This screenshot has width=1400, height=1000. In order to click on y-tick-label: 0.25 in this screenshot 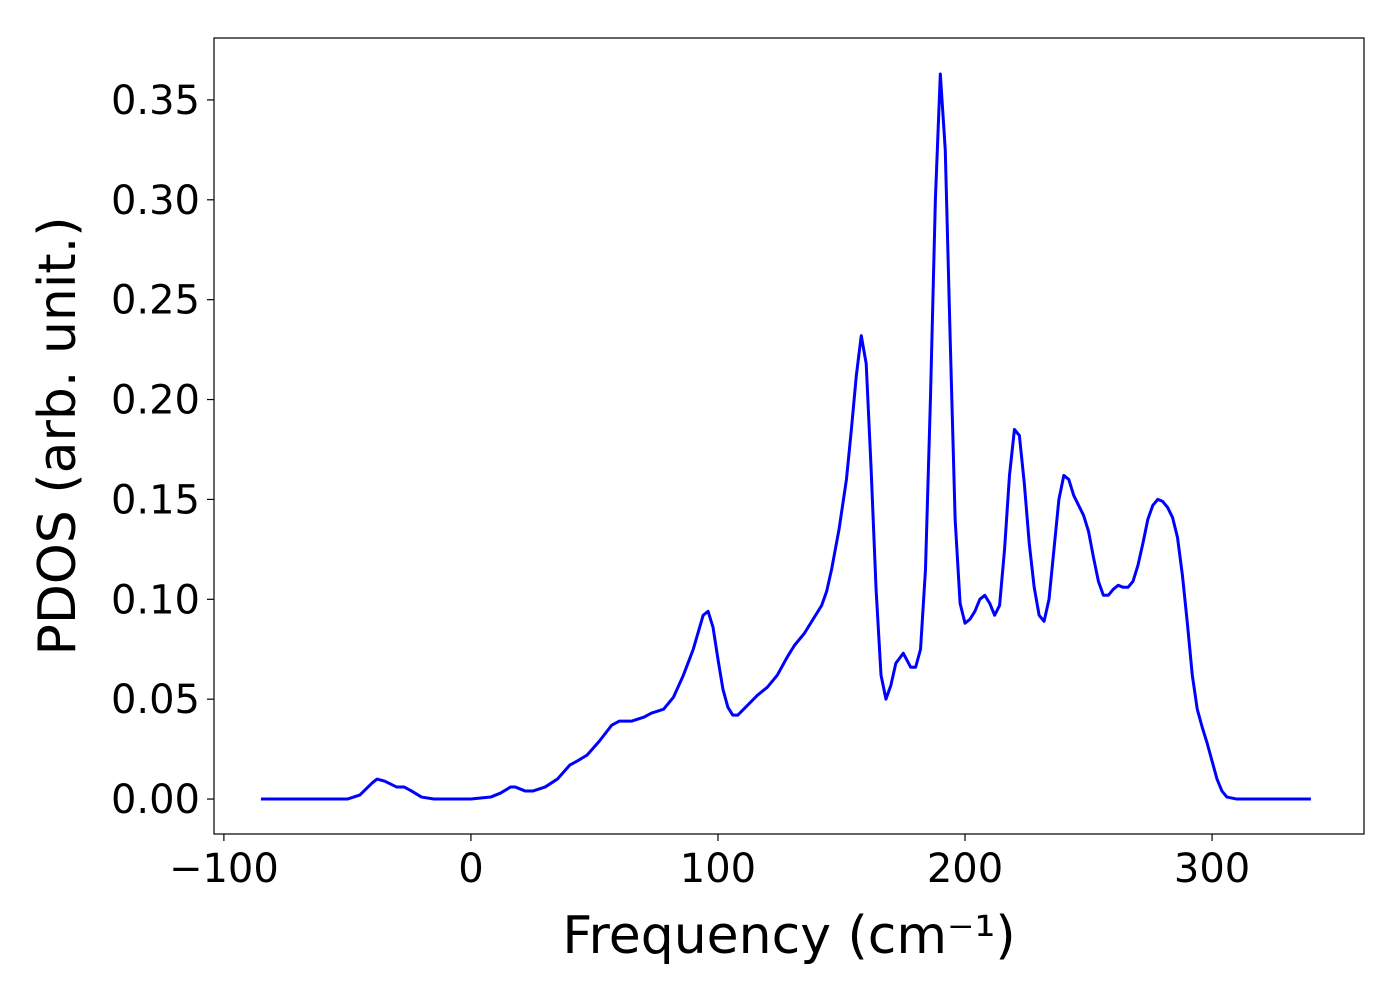, I will do `click(155, 301)`.